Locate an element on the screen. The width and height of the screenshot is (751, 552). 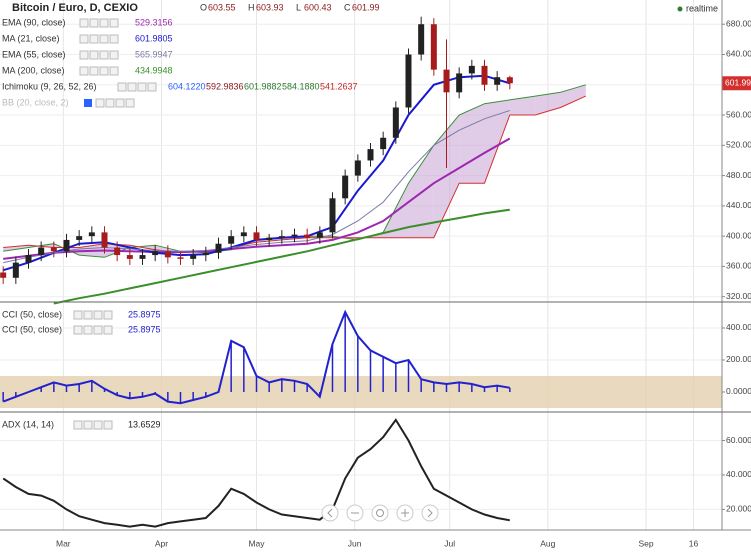
y-tick-label: 40.0000 is located at coordinates (738, 474).